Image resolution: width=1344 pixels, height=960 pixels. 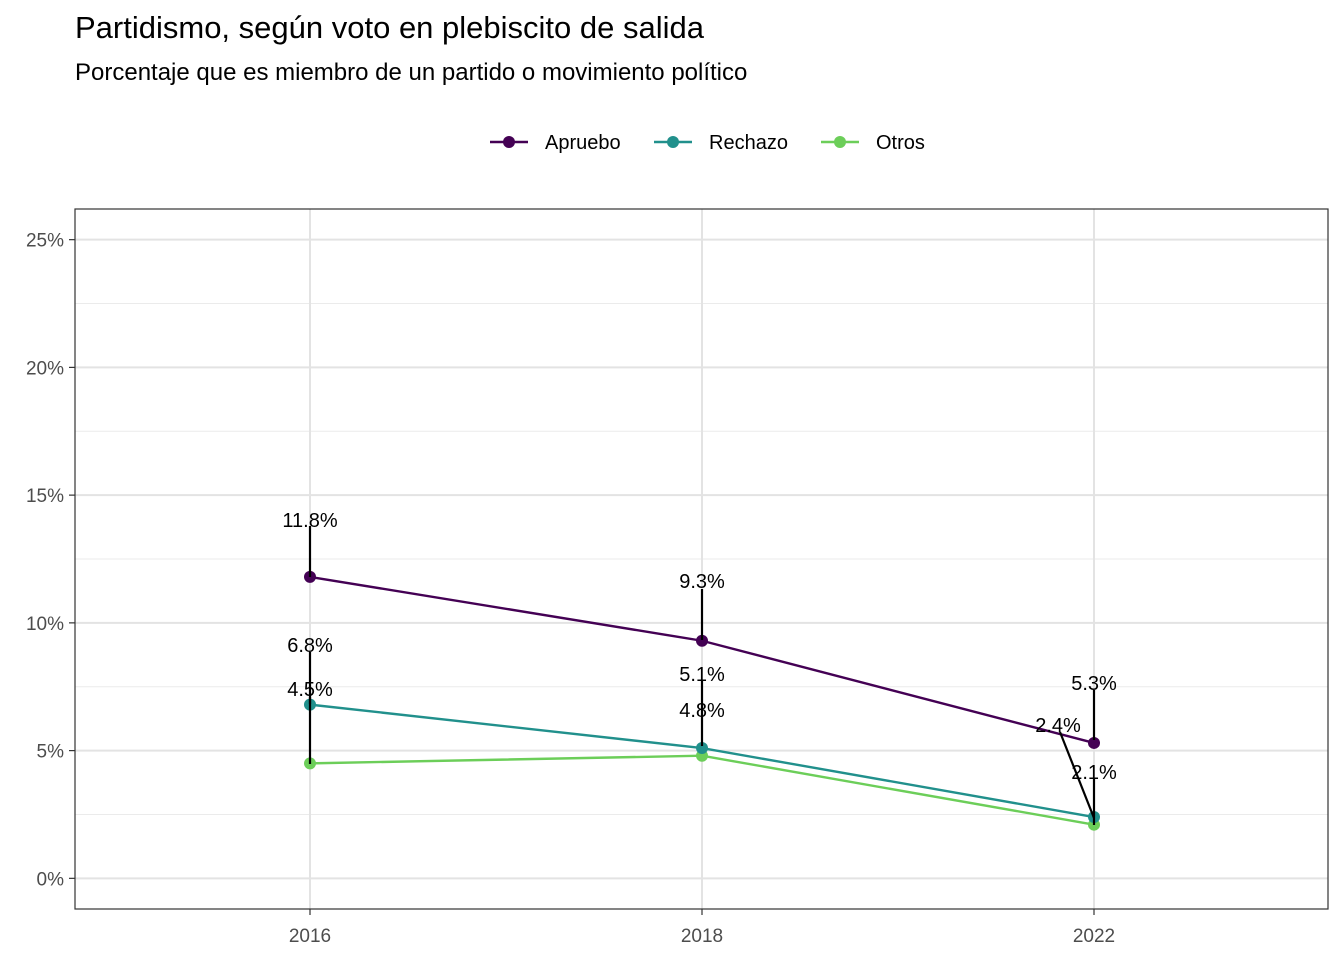 I want to click on data-label-apruebo: 5.3%, so click(x=1094, y=684).